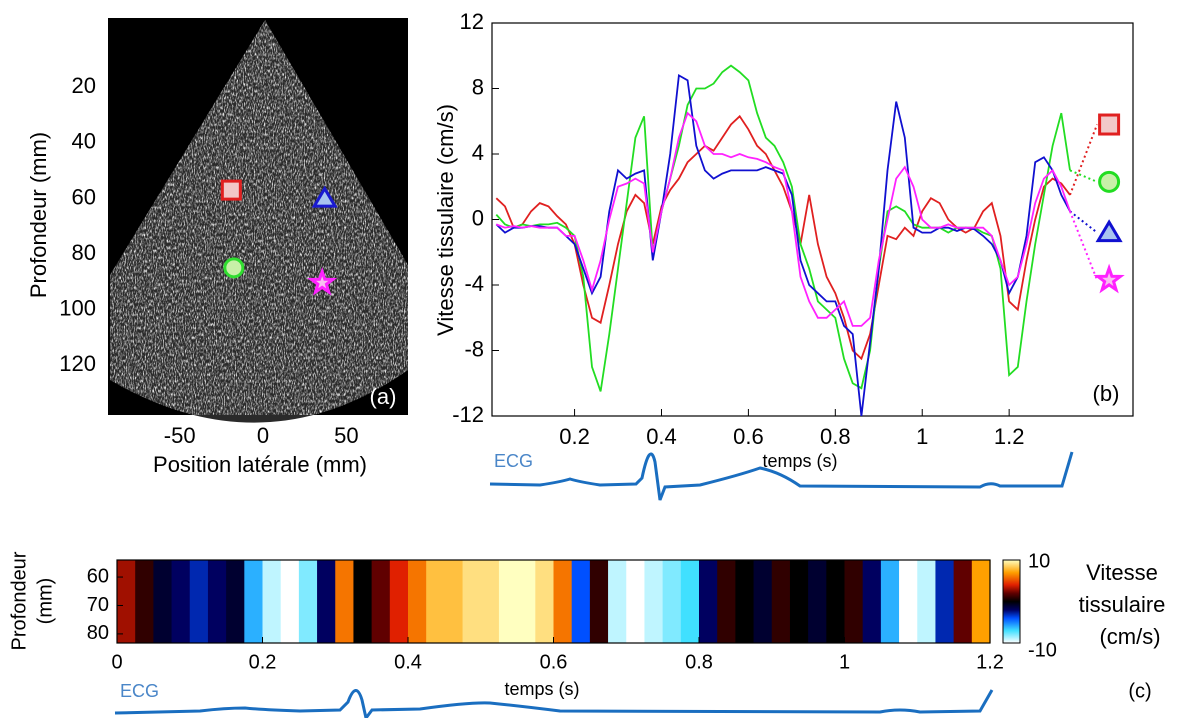 The image size is (1196, 718). Describe the element at coordinates (45, 601) in the screenshot. I see `y-axis-label: (mm)` at that location.